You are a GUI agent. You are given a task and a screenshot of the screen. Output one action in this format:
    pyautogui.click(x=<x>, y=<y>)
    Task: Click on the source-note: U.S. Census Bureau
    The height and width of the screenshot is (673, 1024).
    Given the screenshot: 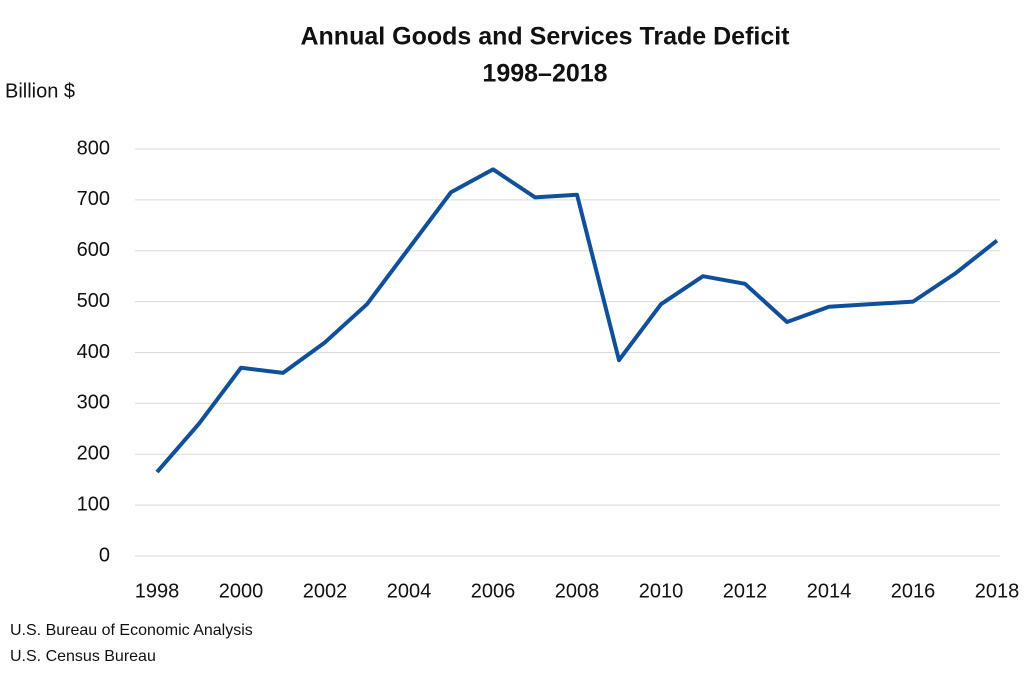 What is the action you would take?
    pyautogui.click(x=83, y=656)
    